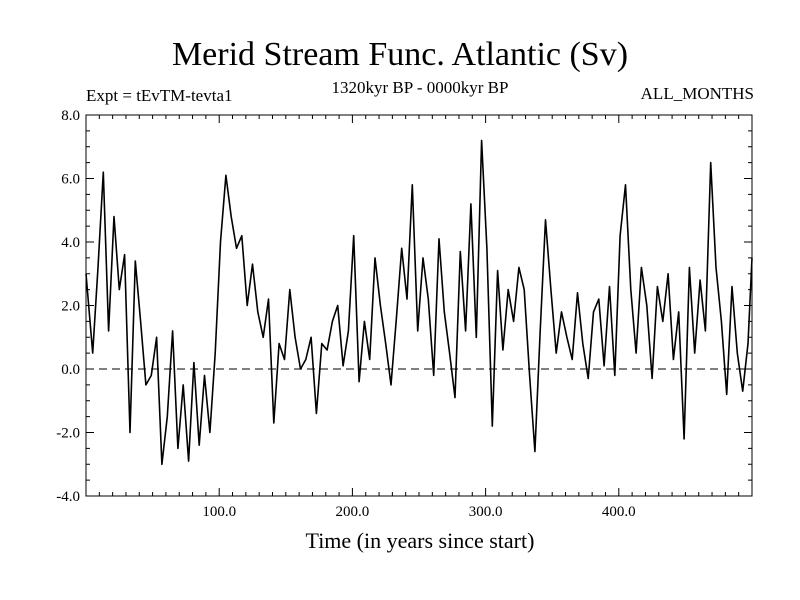 The width and height of the screenshot is (800, 600). I want to click on x-tick-label: 200.0, so click(353, 512).